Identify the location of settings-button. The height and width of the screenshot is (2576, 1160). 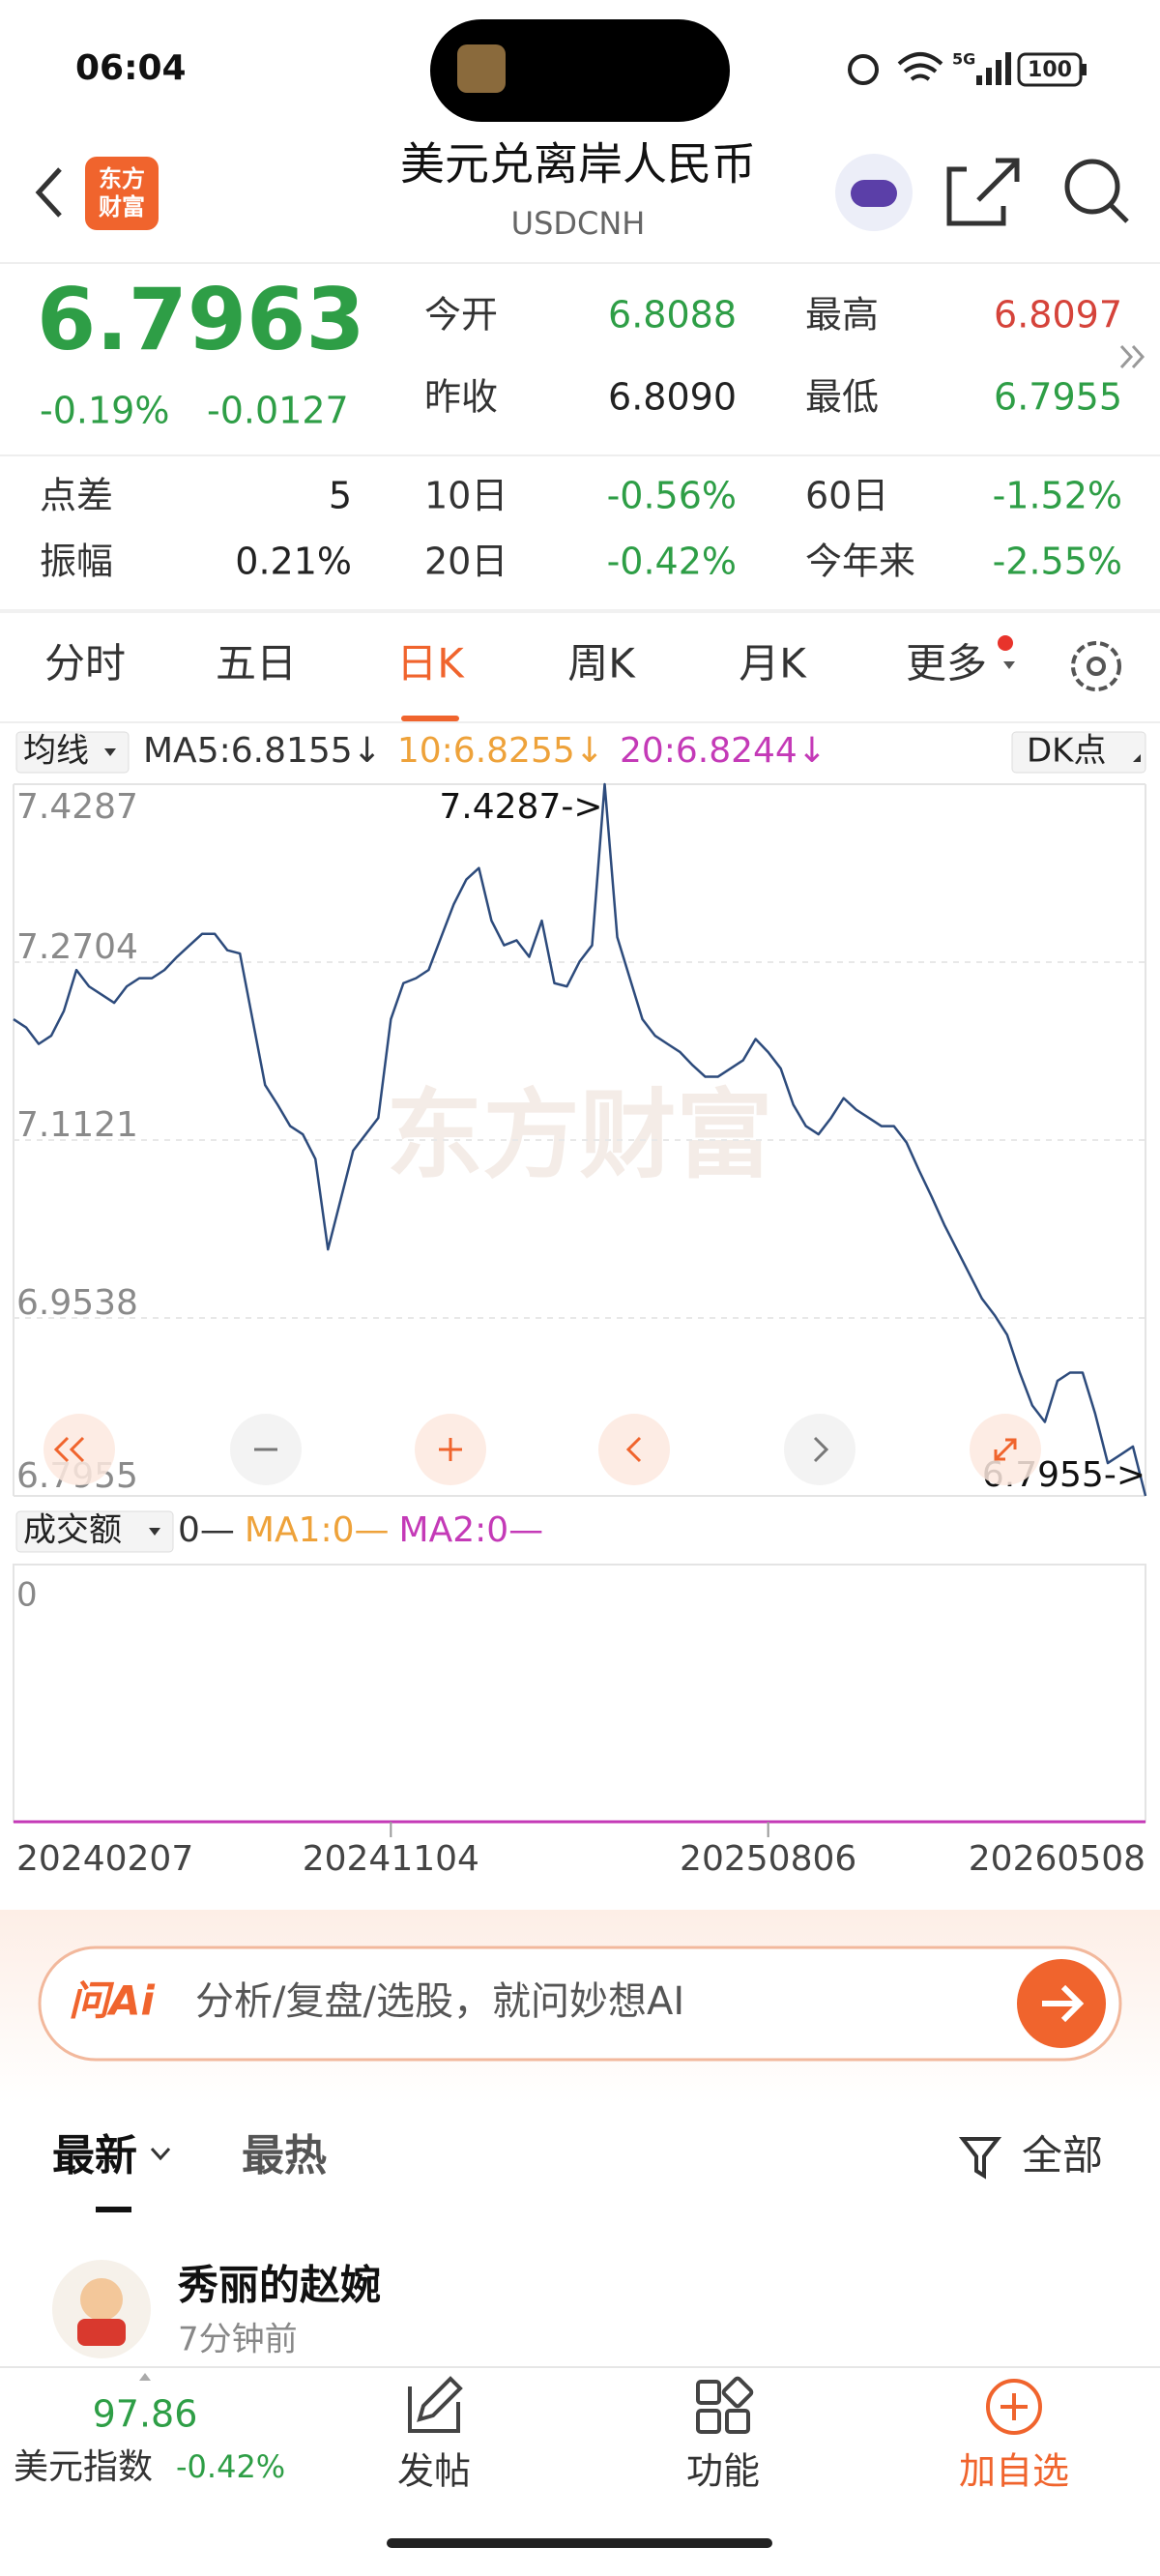
(1096, 666).